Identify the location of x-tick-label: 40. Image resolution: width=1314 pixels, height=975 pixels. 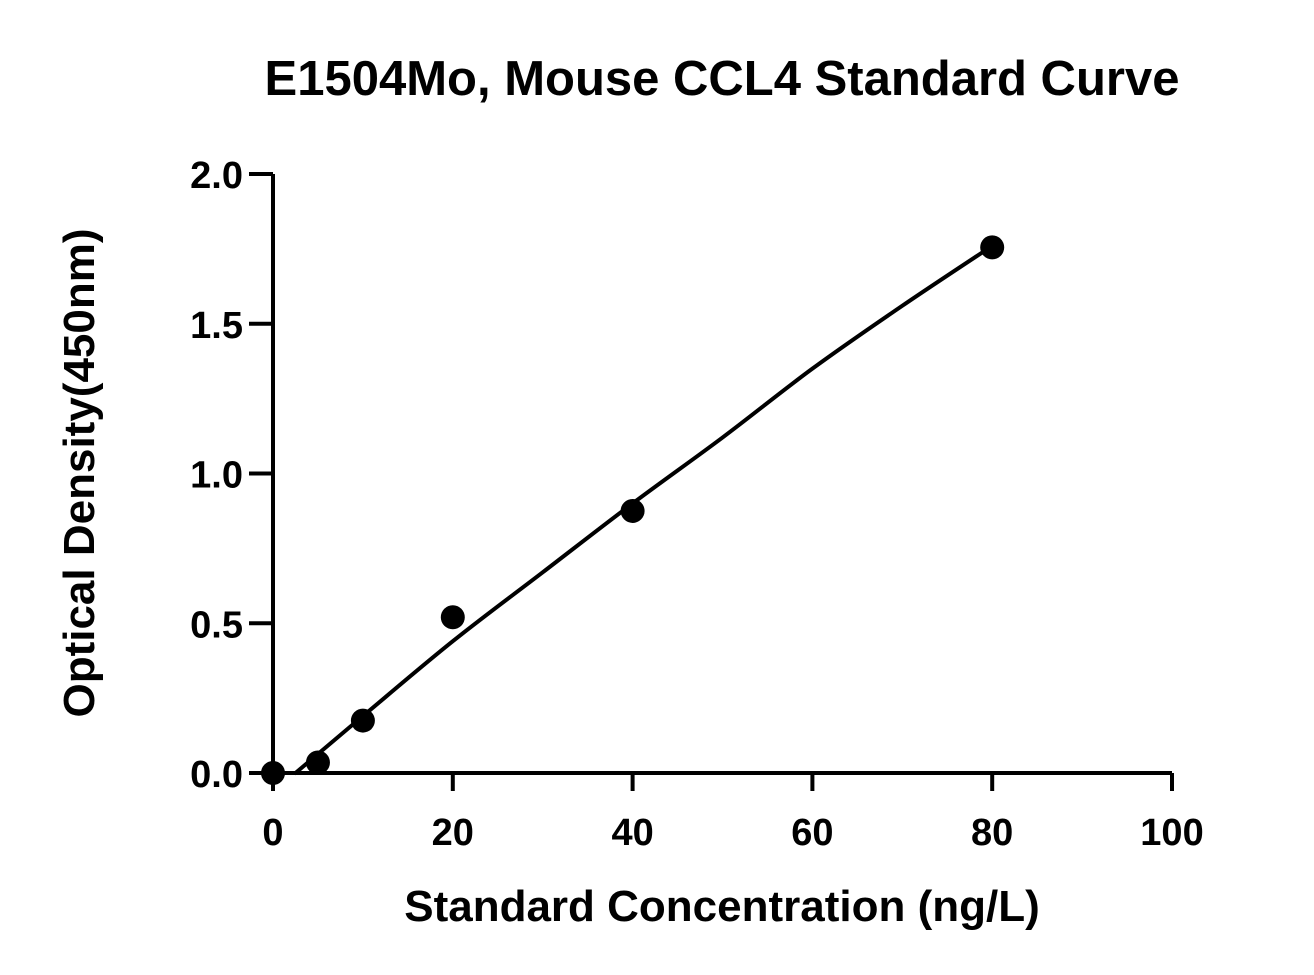
(632, 833).